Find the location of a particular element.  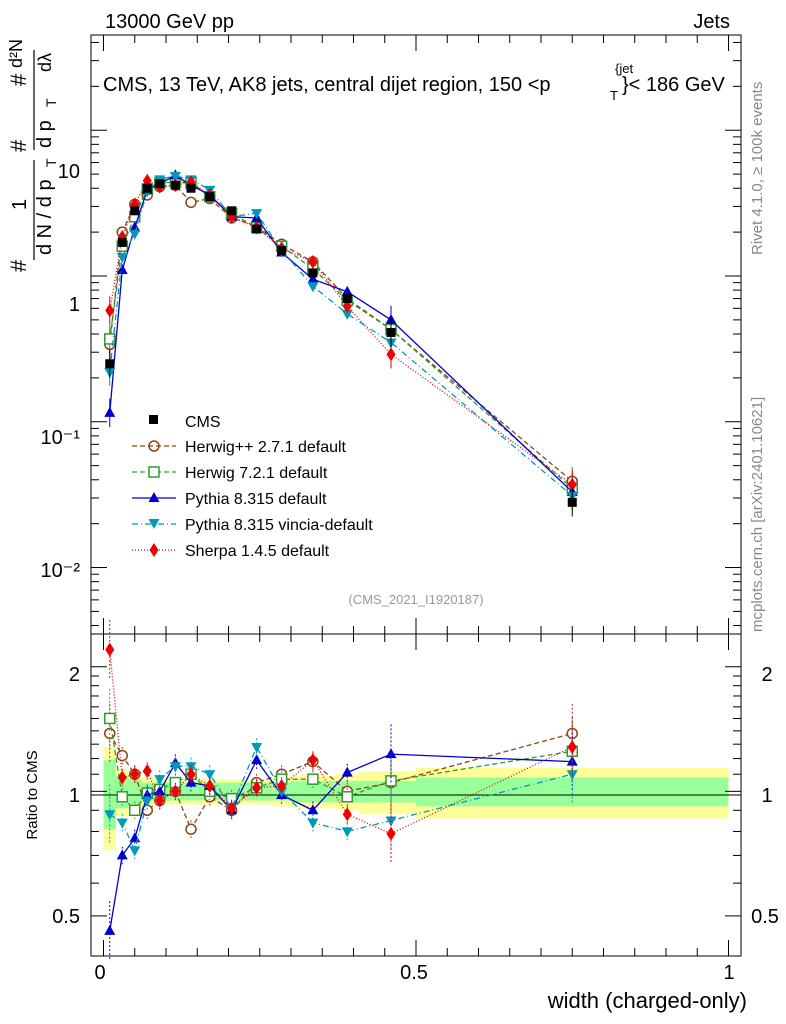

y-title-dpt: d p is located at coordinates (45, 134).